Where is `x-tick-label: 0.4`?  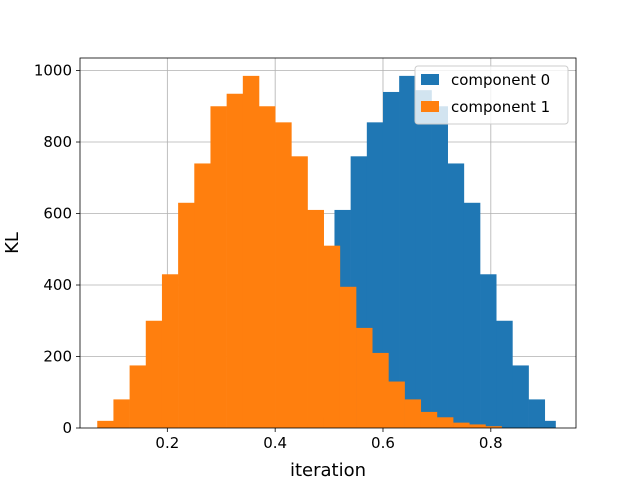
x-tick-label: 0.4 is located at coordinates (275, 443).